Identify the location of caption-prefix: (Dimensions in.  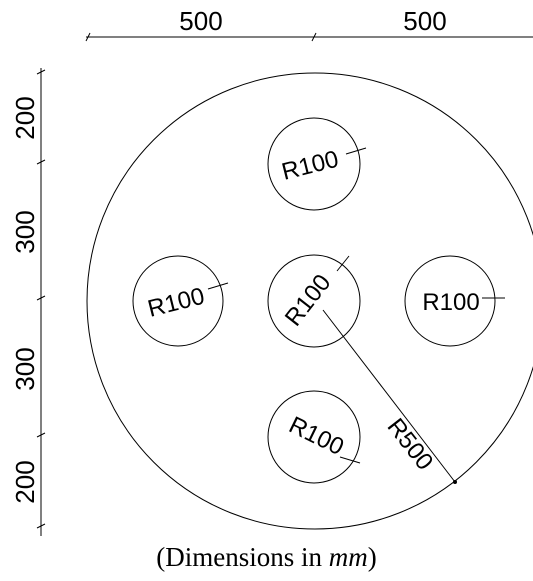
(242, 557).